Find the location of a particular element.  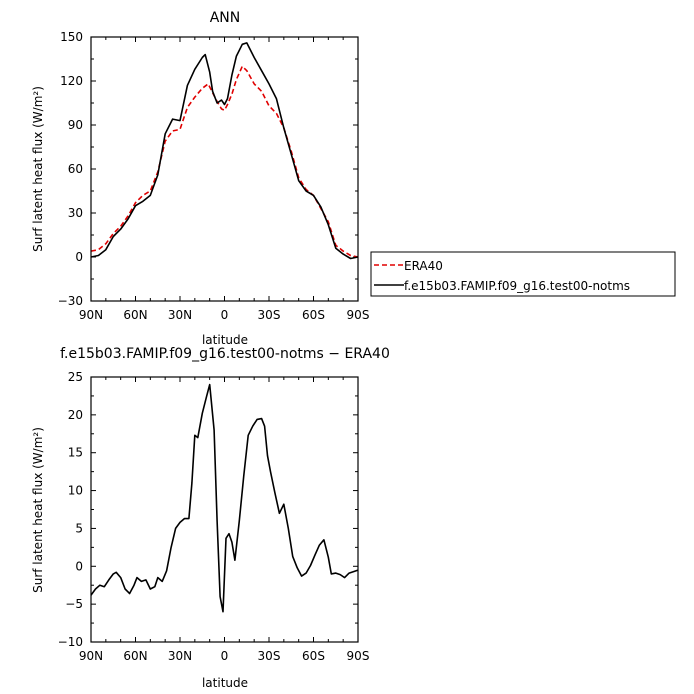

top-y-axis-label: Surf latent heat flux (W/m²) is located at coordinates (38, 169).